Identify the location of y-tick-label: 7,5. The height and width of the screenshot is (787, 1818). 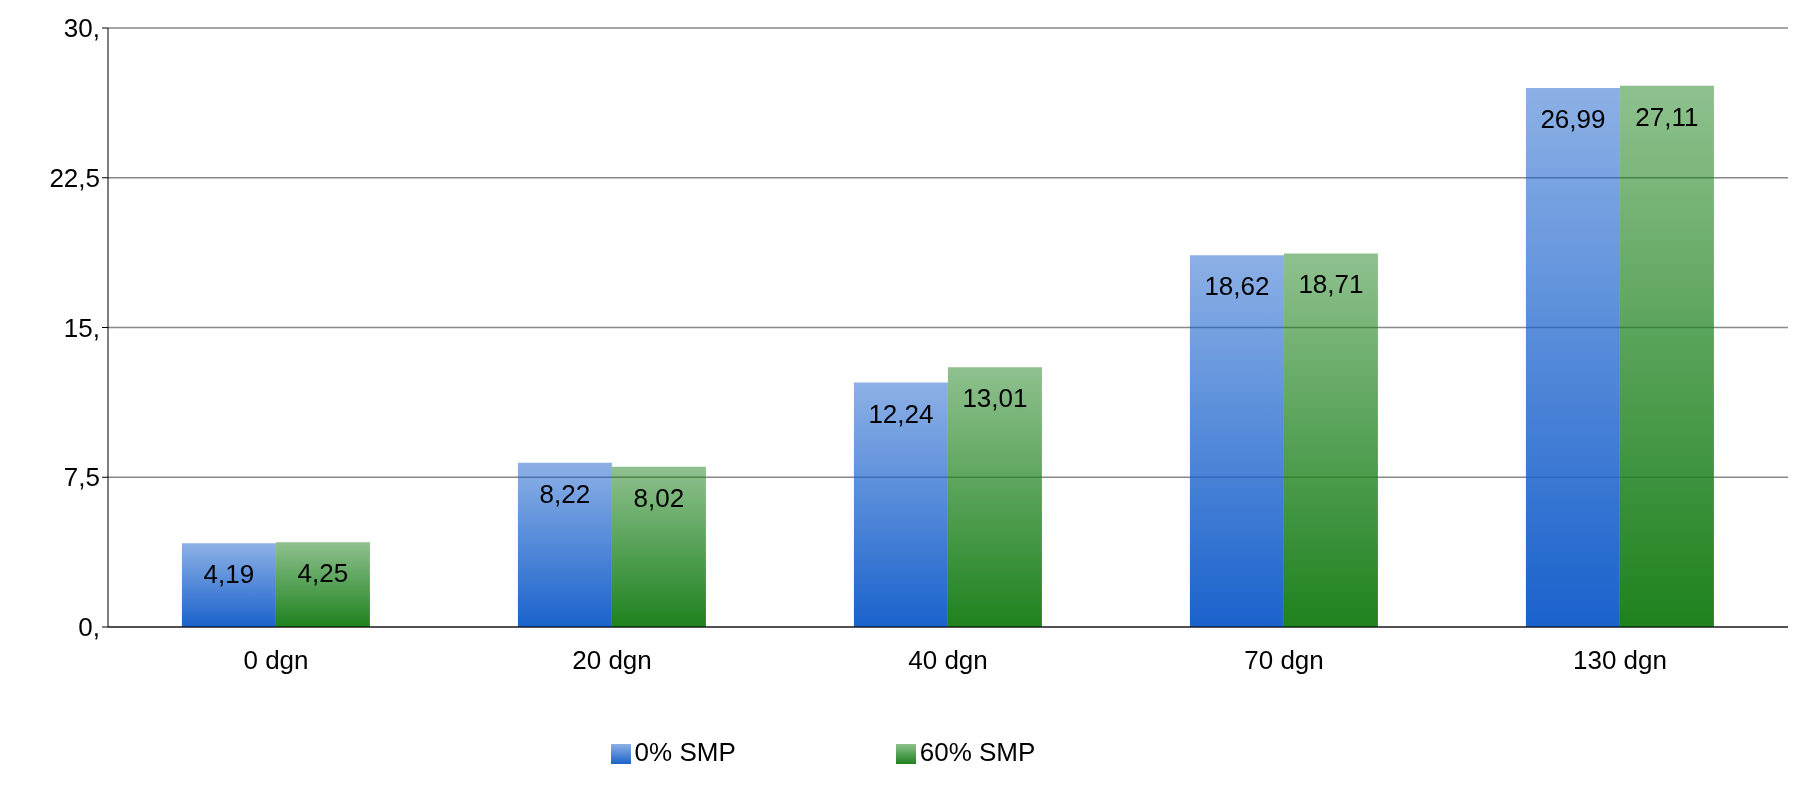
(81, 477).